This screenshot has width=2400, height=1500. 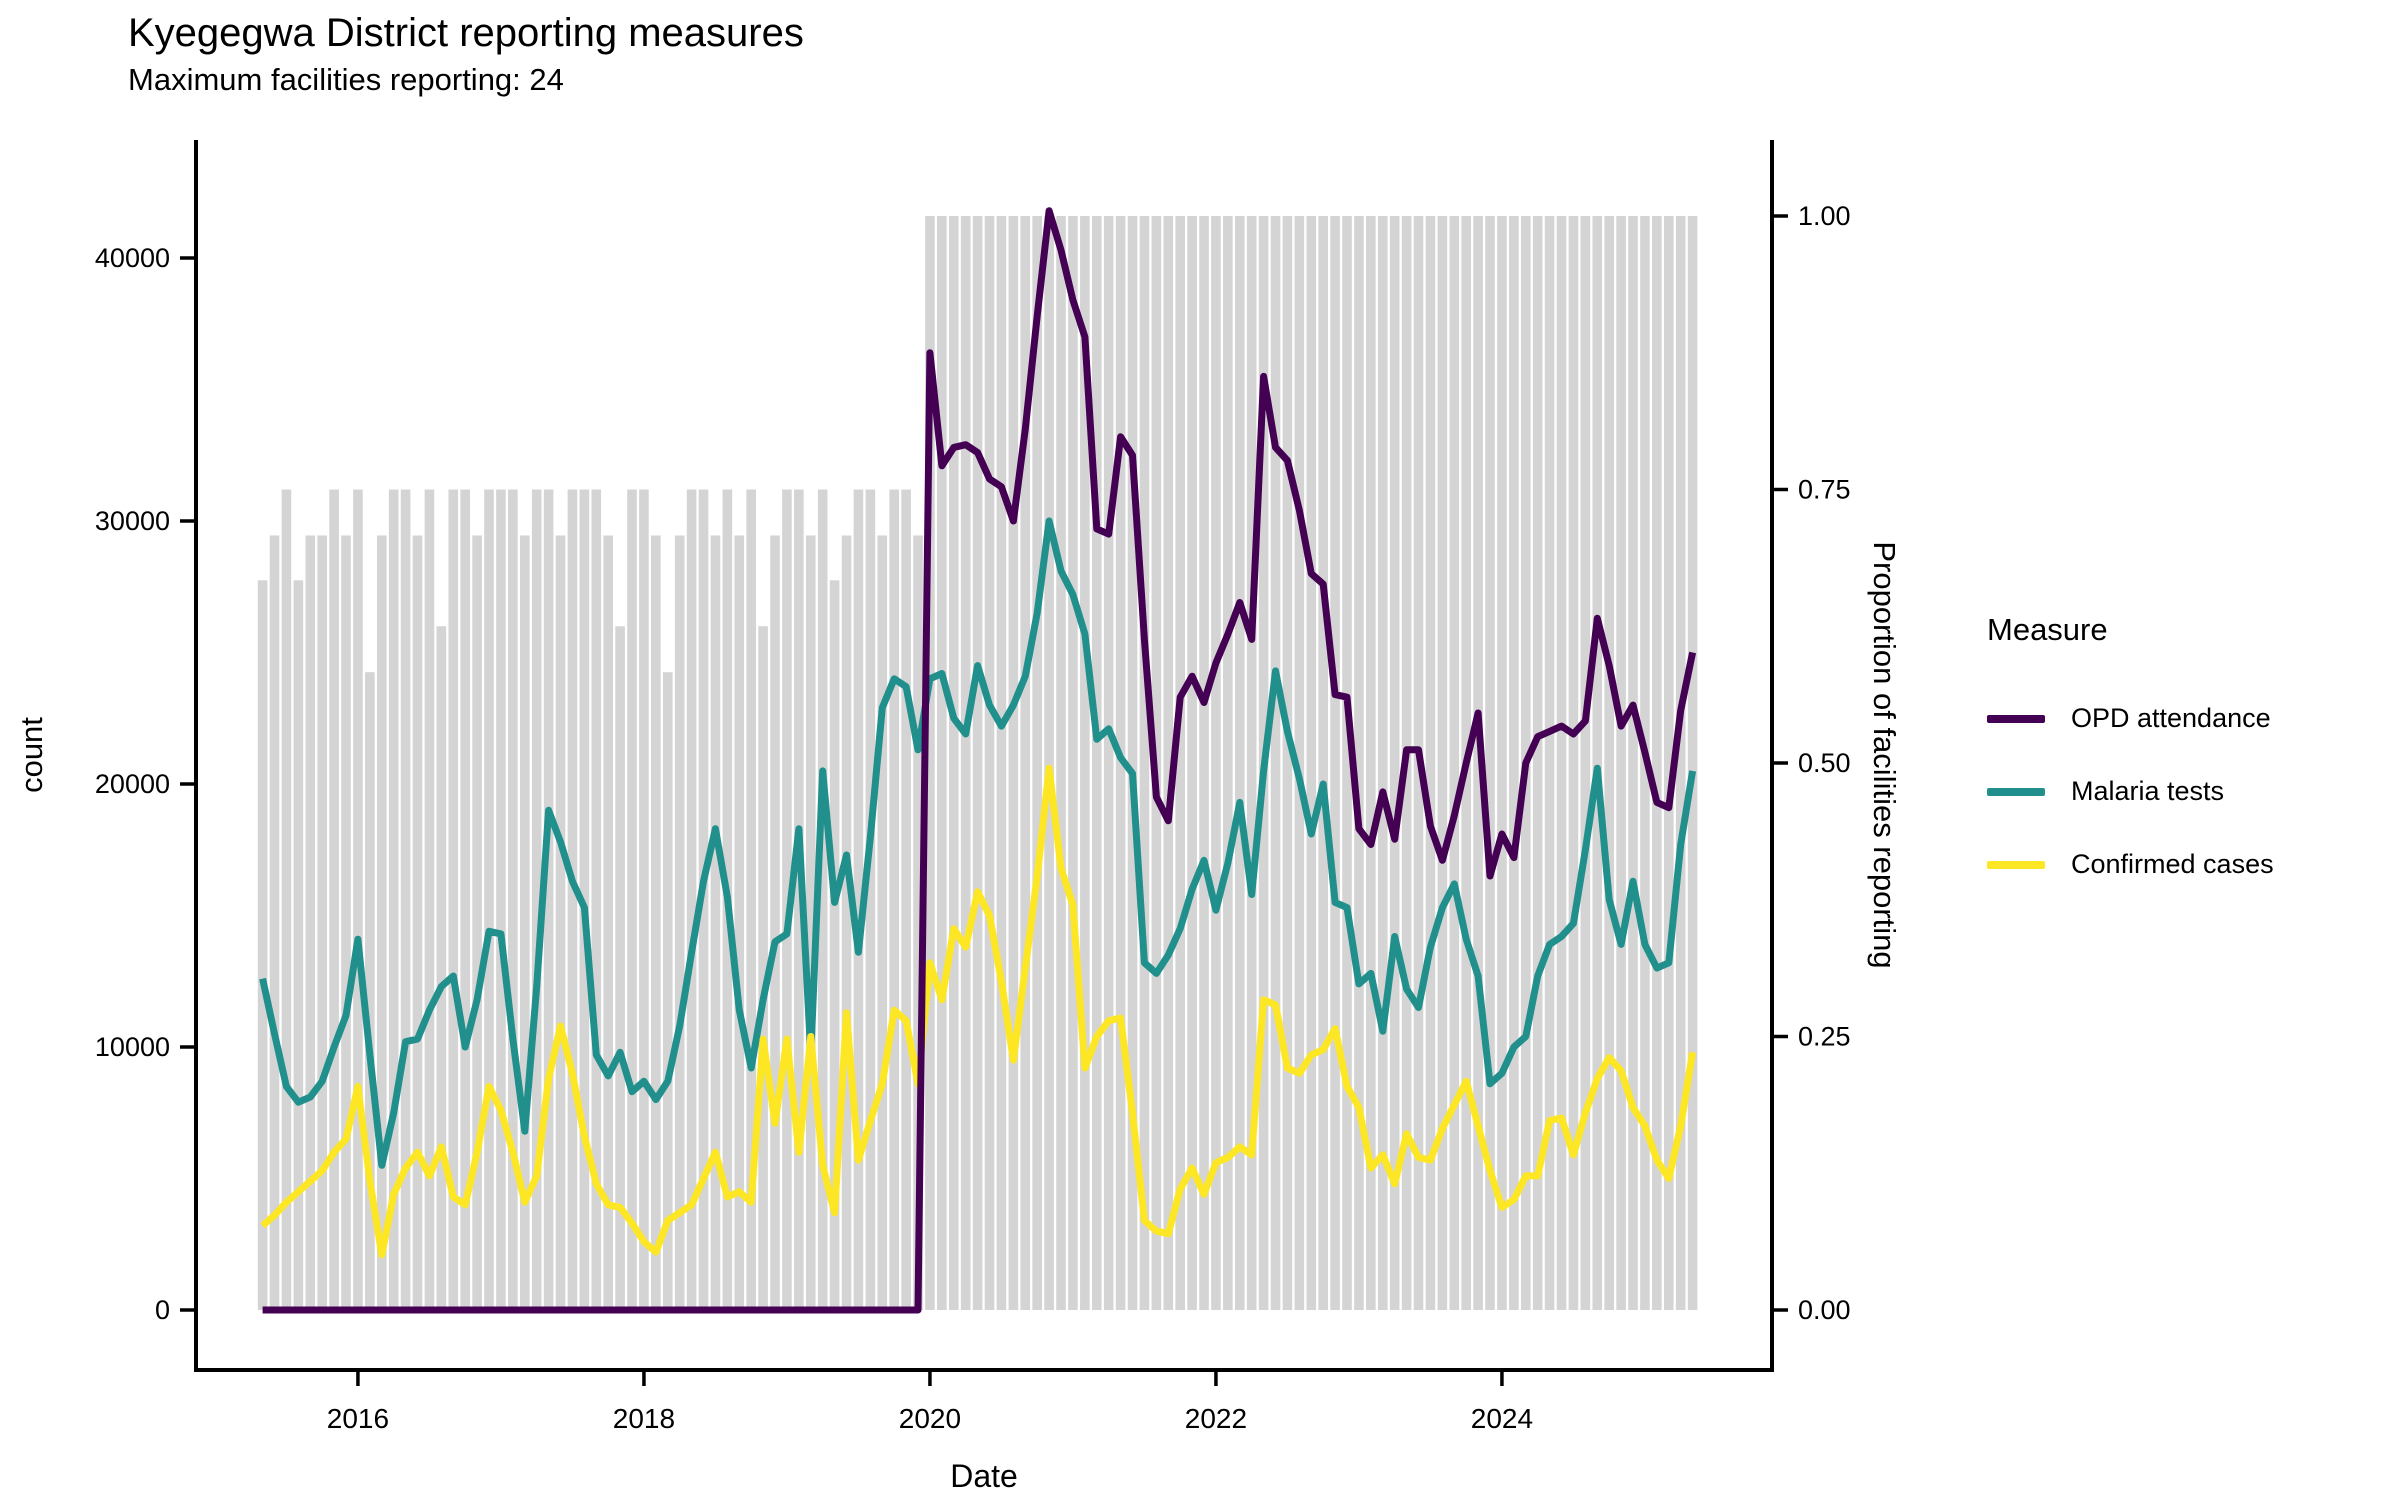 What do you see at coordinates (1884, 755) in the screenshot?
I see `y-axis-title-right: Proportion of facilities reporting` at bounding box center [1884, 755].